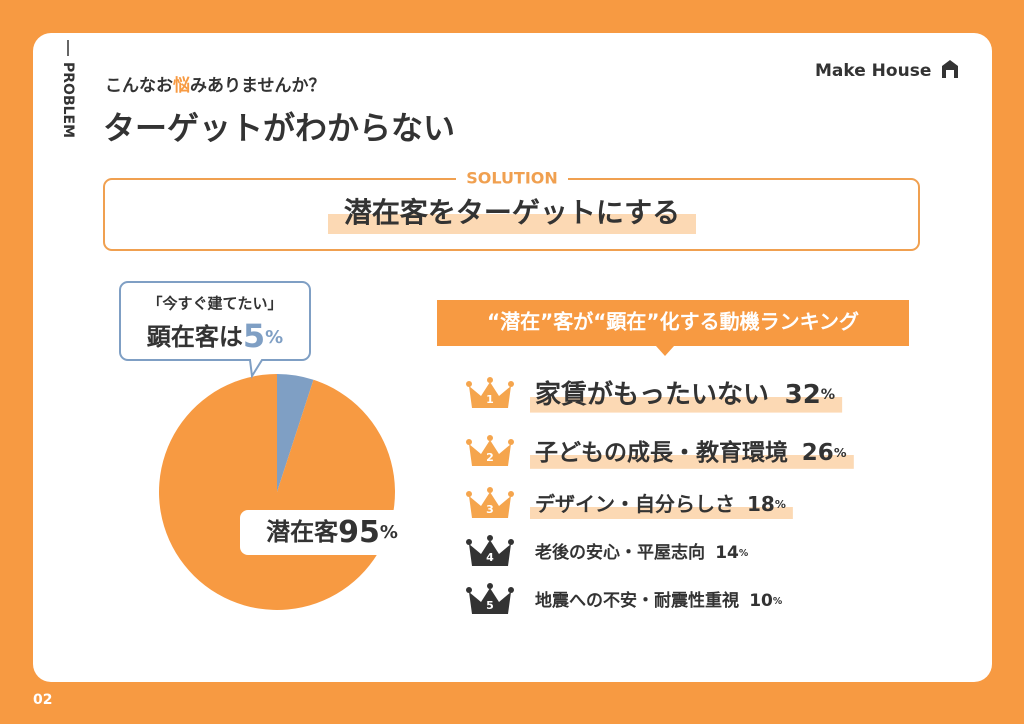 This screenshot has height=728, width=1024. Describe the element at coordinates (195, 337) in the screenshot. I see `category-label: 顕在客は` at that location.